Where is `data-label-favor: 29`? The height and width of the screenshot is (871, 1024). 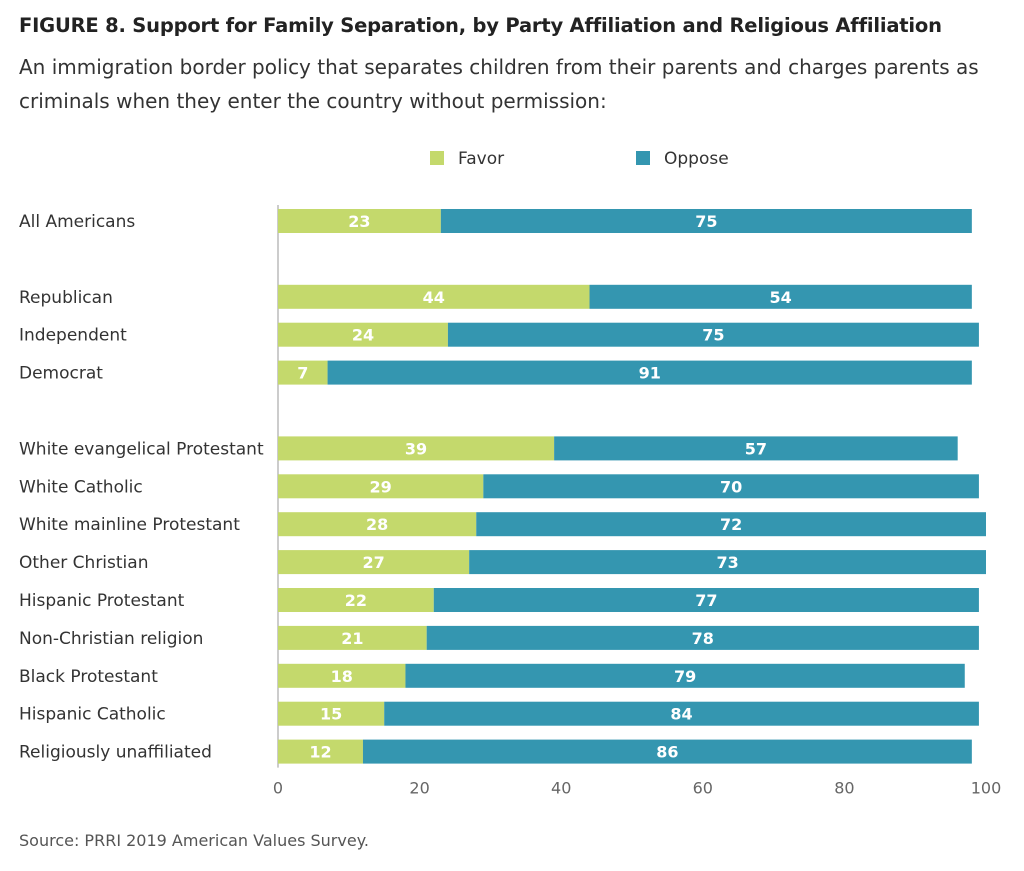
data-label-favor: 29 is located at coordinates (381, 486).